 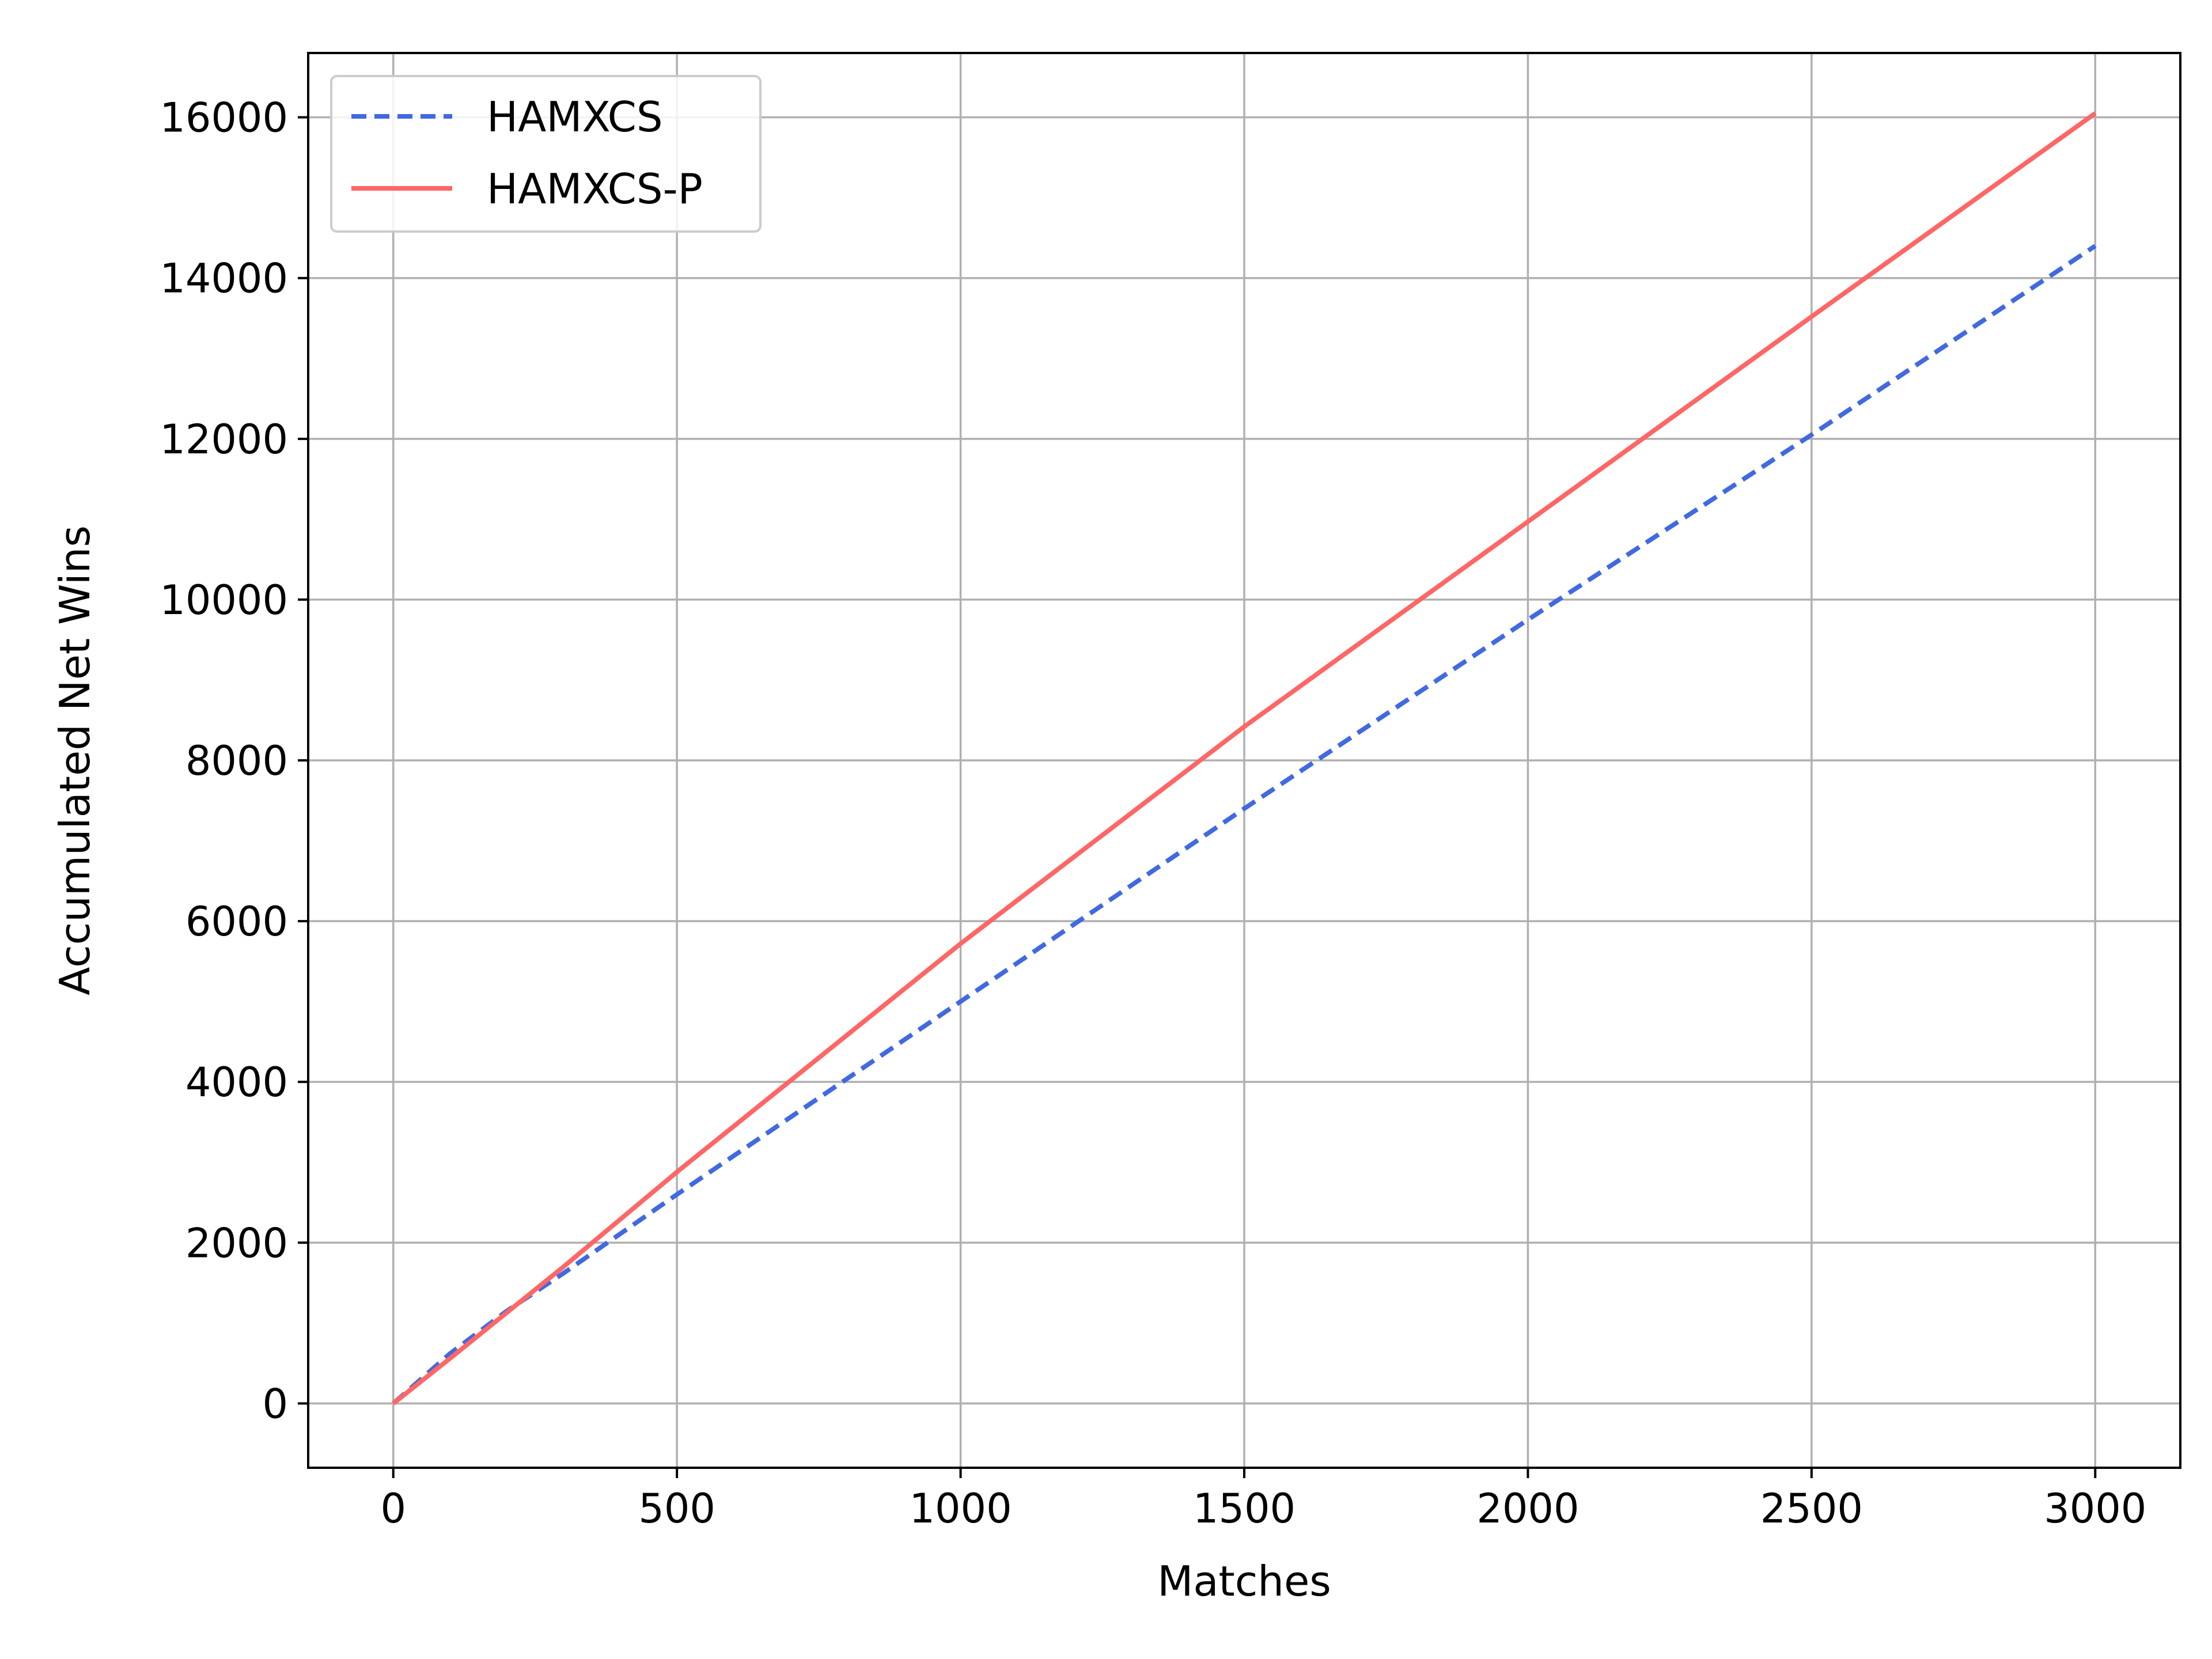 What do you see at coordinates (224, 600) in the screenshot?
I see `y-tick-label: 10000` at bounding box center [224, 600].